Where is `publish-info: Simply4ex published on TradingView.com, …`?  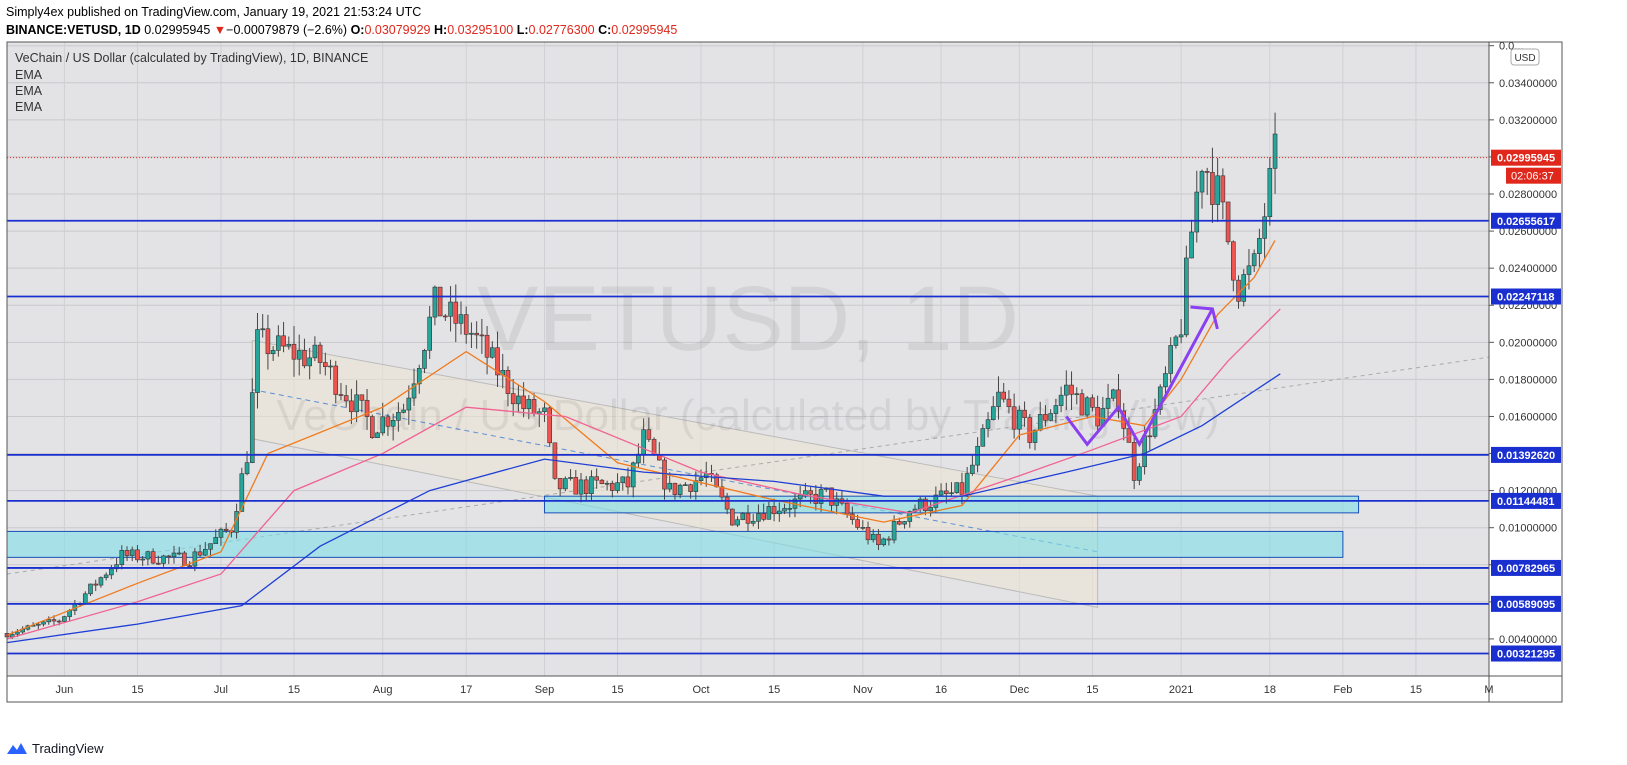
publish-info: Simply4ex published on TradingView.com, … is located at coordinates (214, 12).